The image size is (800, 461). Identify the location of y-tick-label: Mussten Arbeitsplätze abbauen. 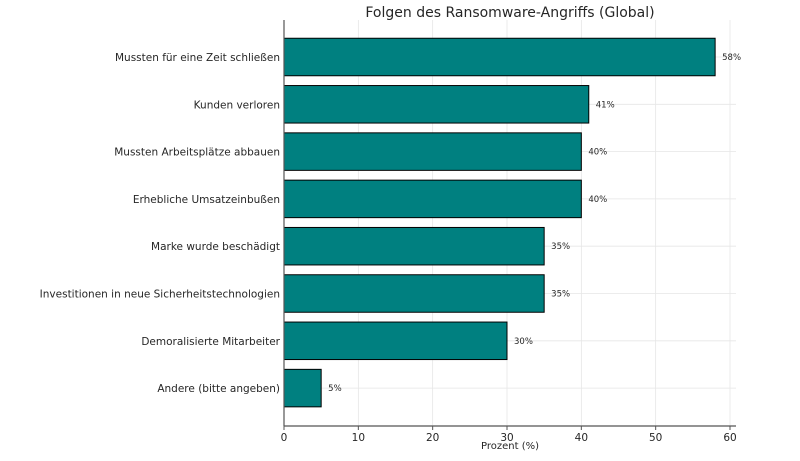
(197, 153).